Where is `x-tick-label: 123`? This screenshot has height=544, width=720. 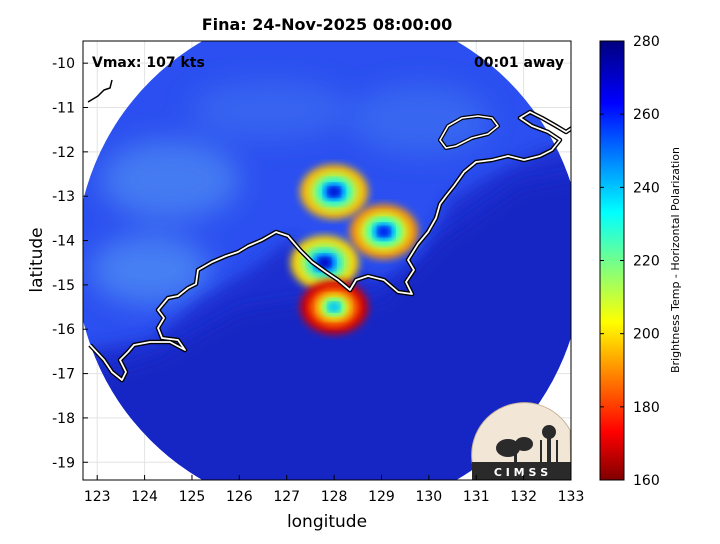 x-tick-label: 123 is located at coordinates (97, 497).